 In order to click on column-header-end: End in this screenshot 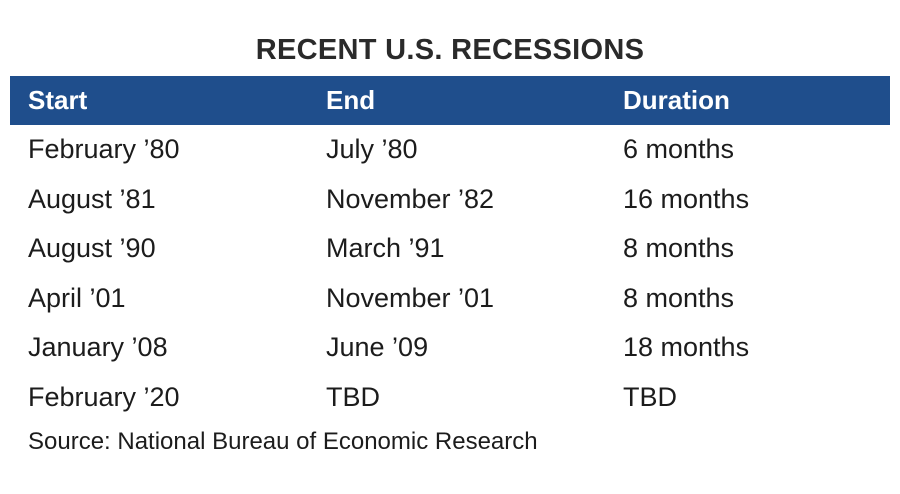, I will do `click(351, 100)`.